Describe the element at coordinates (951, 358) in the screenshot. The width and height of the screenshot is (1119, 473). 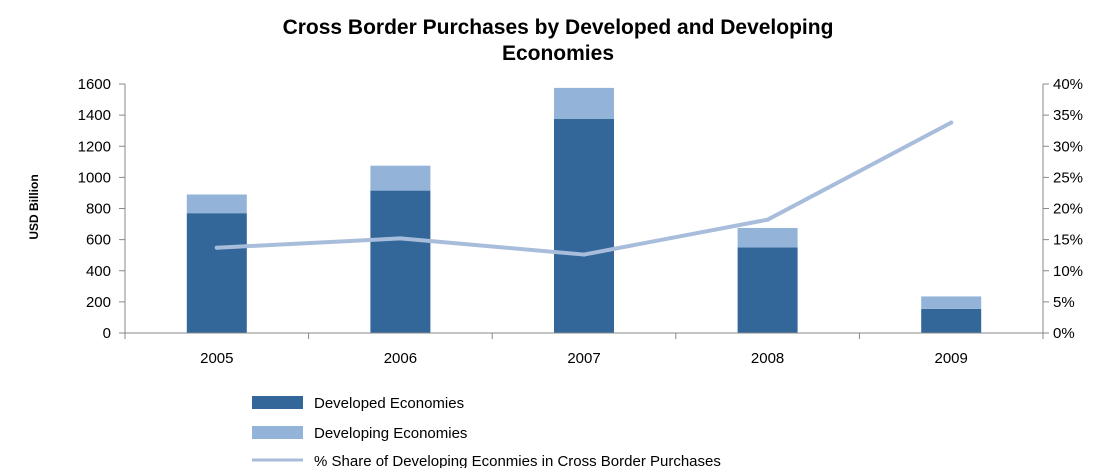
I see `x-tick-label: 2009` at that location.